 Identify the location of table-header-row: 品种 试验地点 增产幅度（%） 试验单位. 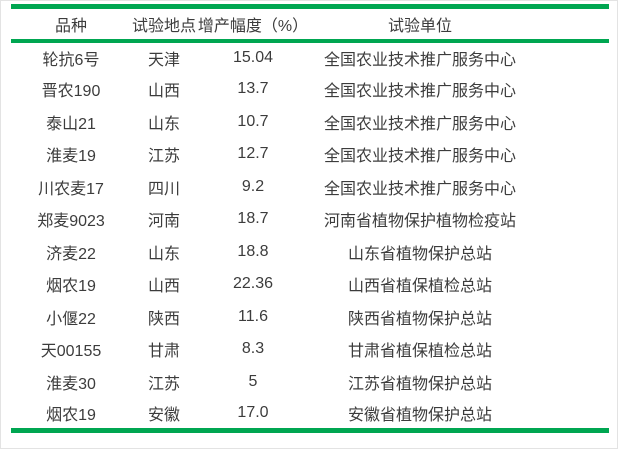
(310, 24).